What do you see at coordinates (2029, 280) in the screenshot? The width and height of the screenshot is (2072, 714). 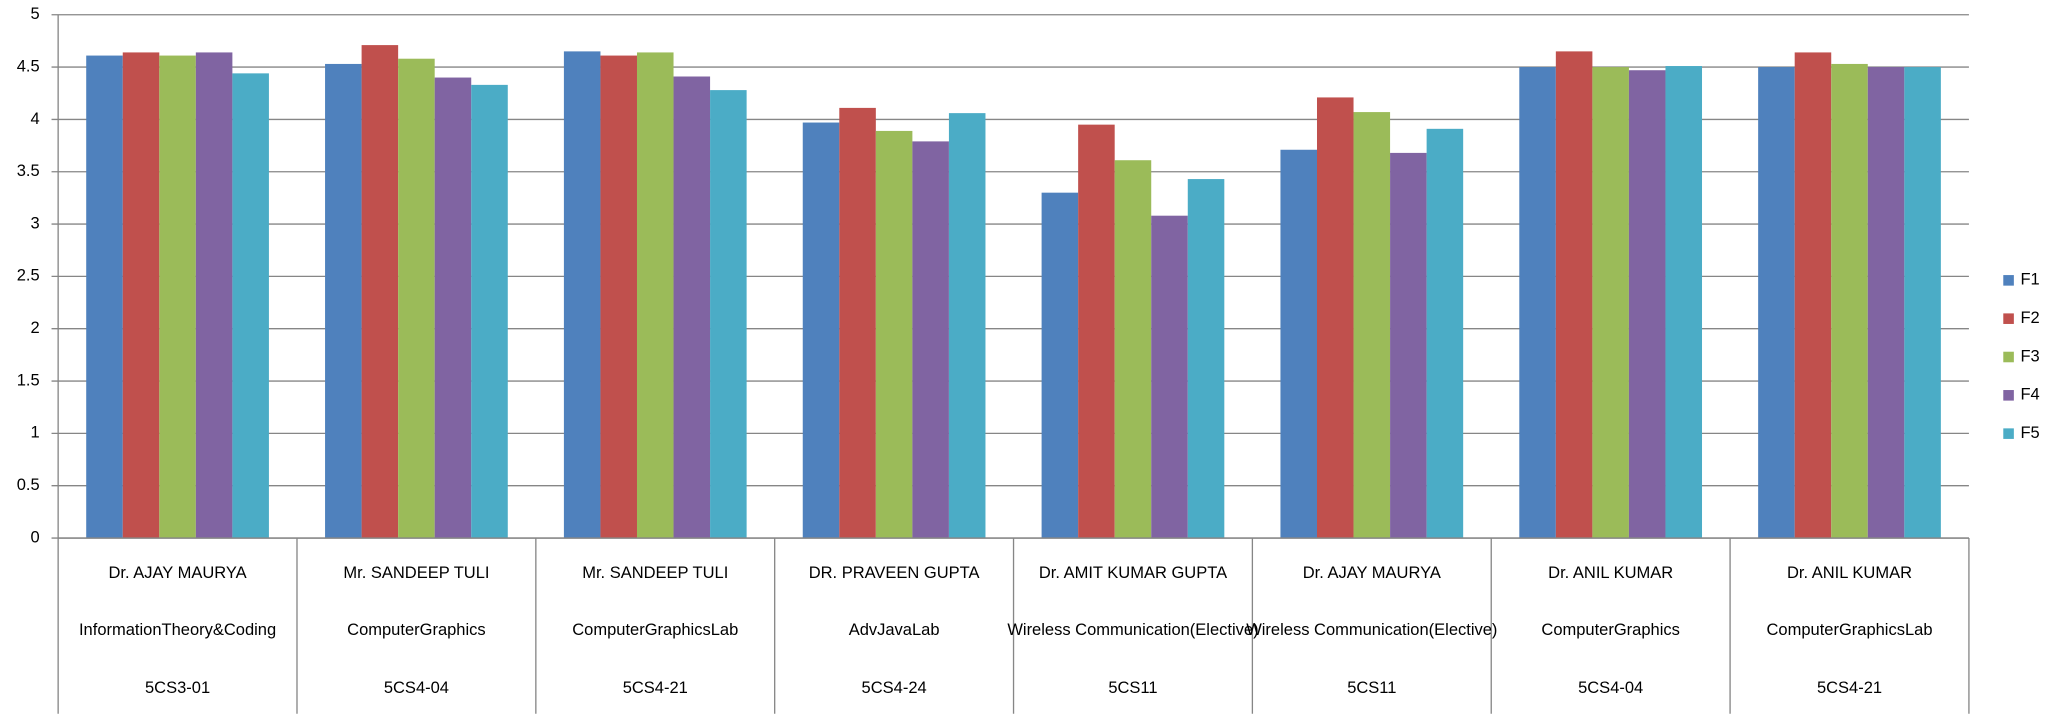 I see `legend-label: F1` at bounding box center [2029, 280].